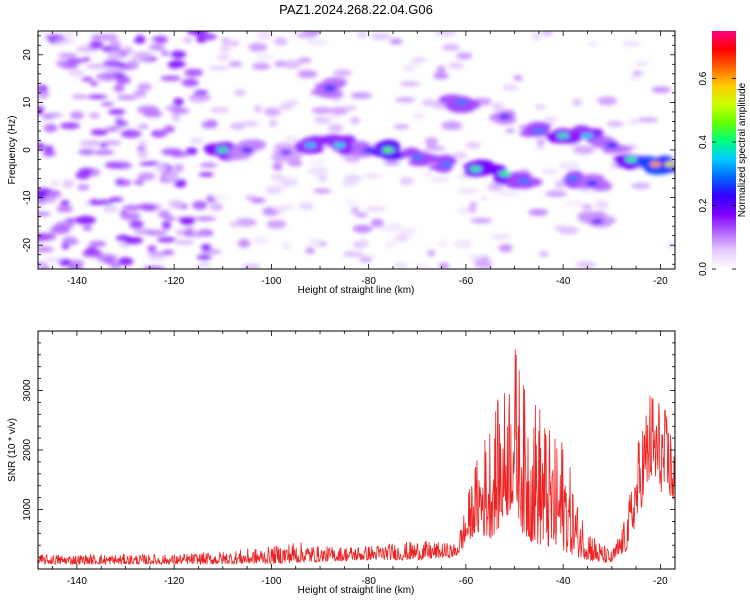  What do you see at coordinates (174, 581) in the screenshot?
I see `x-tick-label: -120` at bounding box center [174, 581].